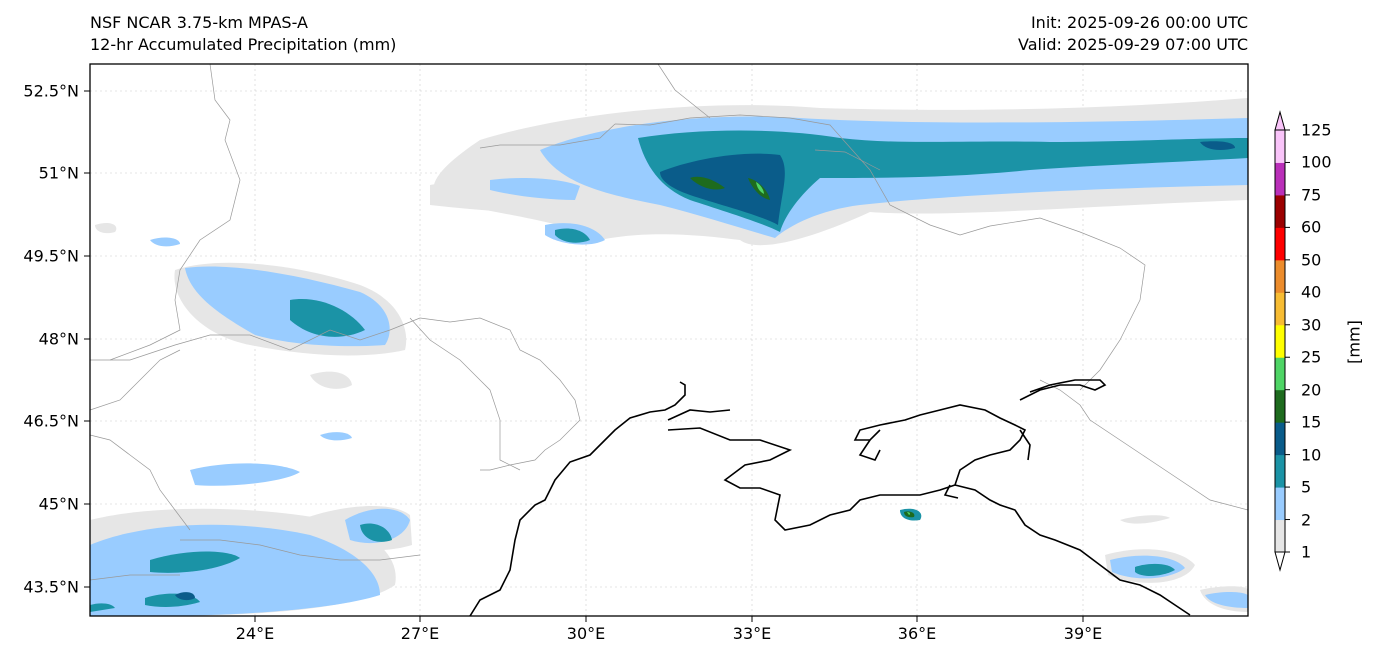  Describe the element at coordinates (1311, 422) in the screenshot. I see `colorbar-level-label: 15` at that location.